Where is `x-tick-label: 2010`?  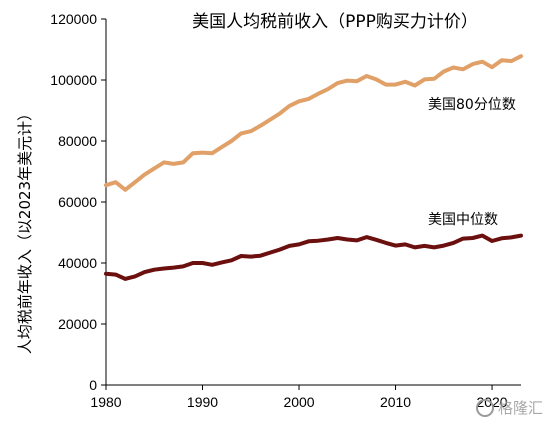
x-tick-label: 2010 is located at coordinates (395, 402).